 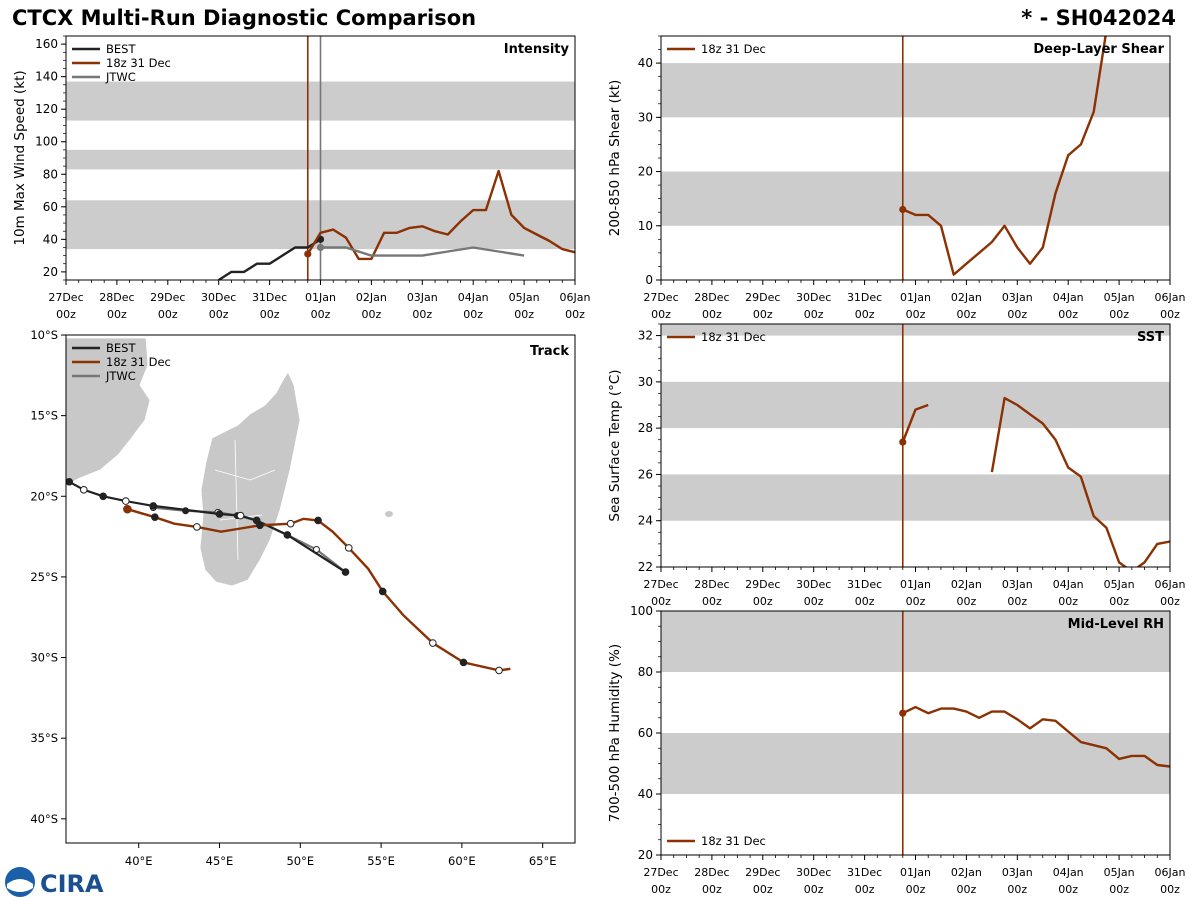 I want to click on forecast-track-line, so click(x=319, y=590).